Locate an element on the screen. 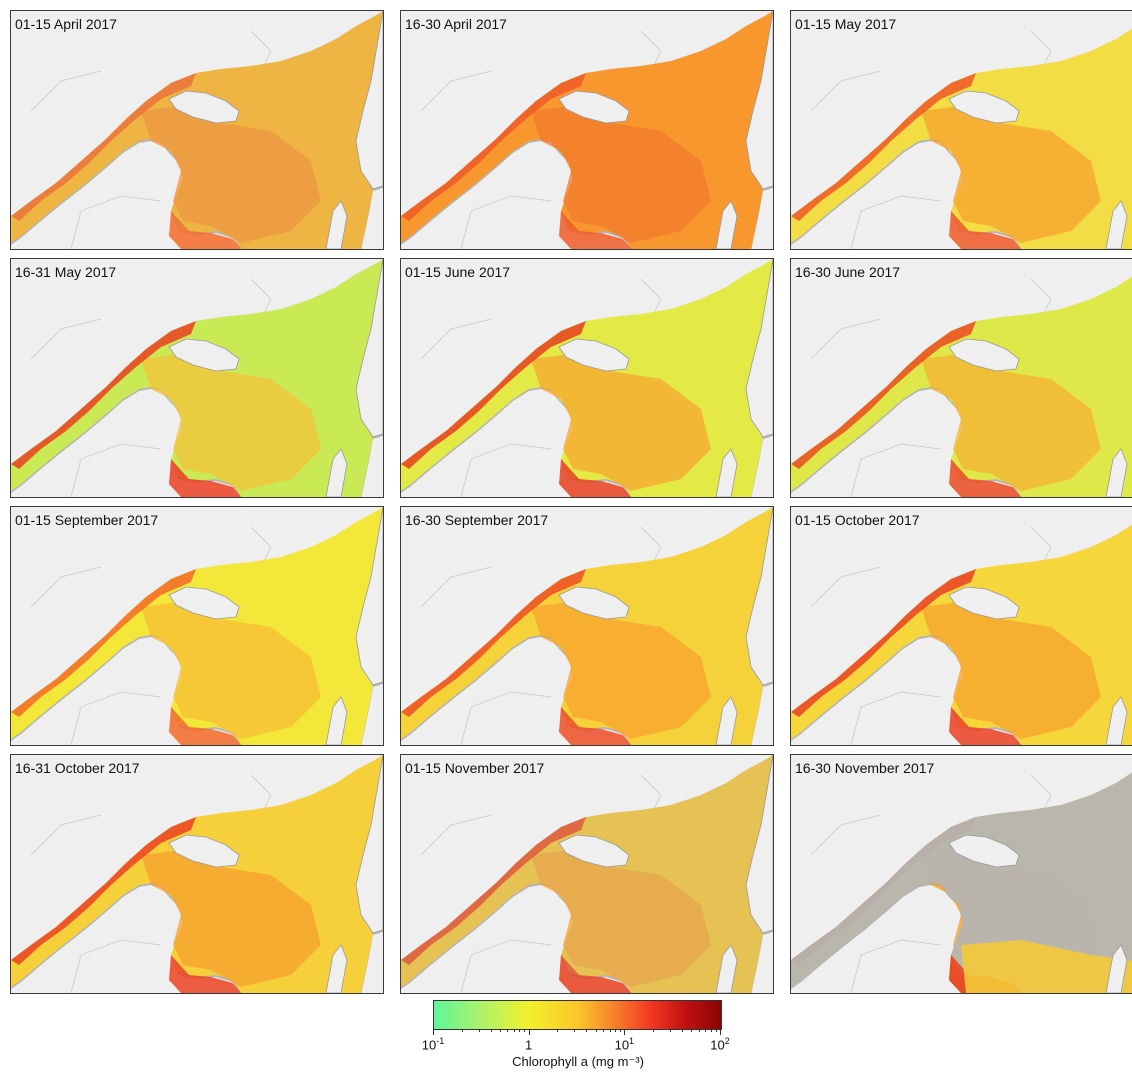 Image resolution: width=1132 pixels, height=1072 pixels. panel-date-label: 01-15 November 2017 is located at coordinates (475, 768).